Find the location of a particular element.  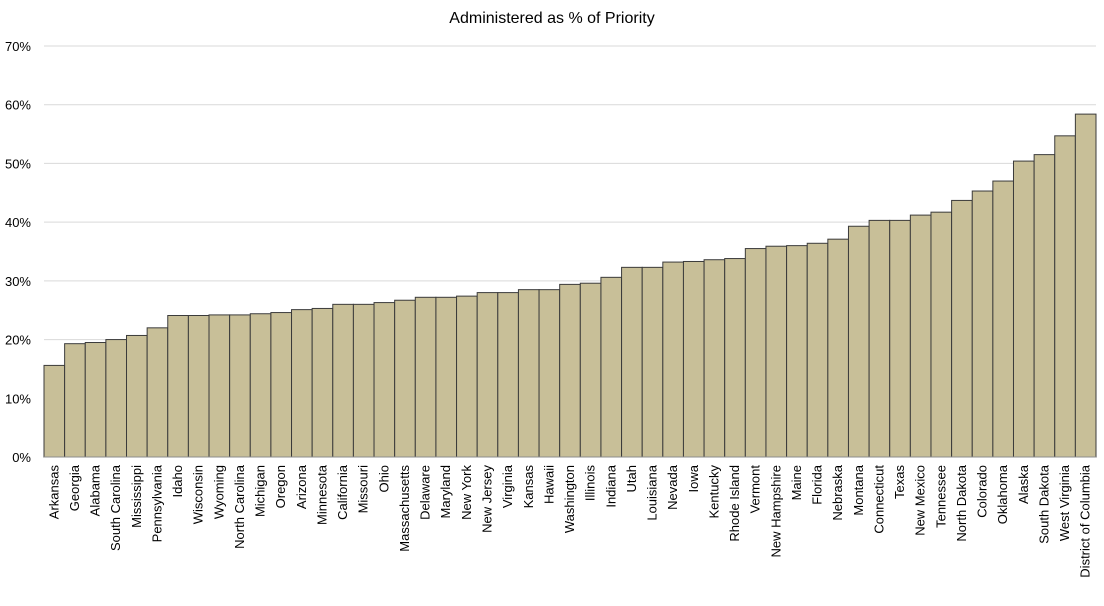

x-tick-label: Virginia is located at coordinates (507, 486).